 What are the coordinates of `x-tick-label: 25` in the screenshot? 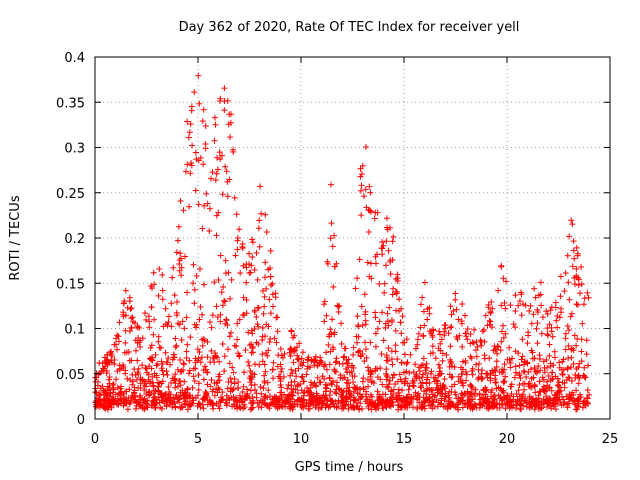 It's located at (610, 439).